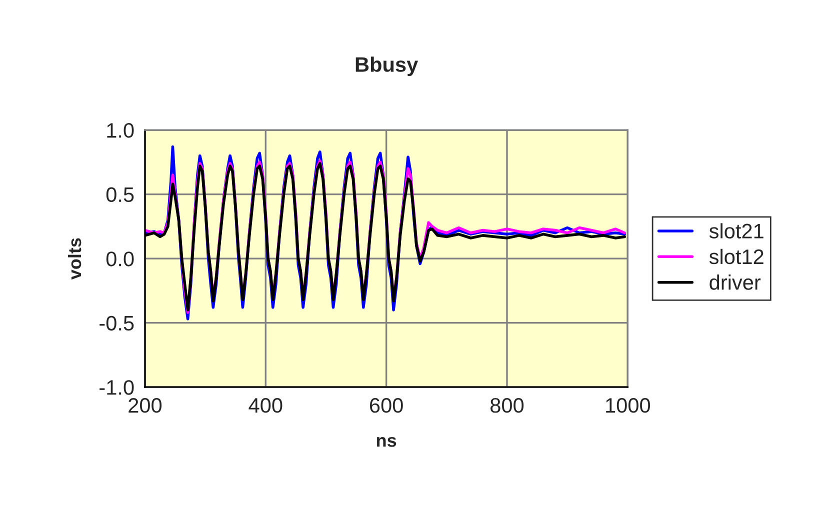  Describe the element at coordinates (145, 405) in the screenshot. I see `x-tick-label: 200` at that location.